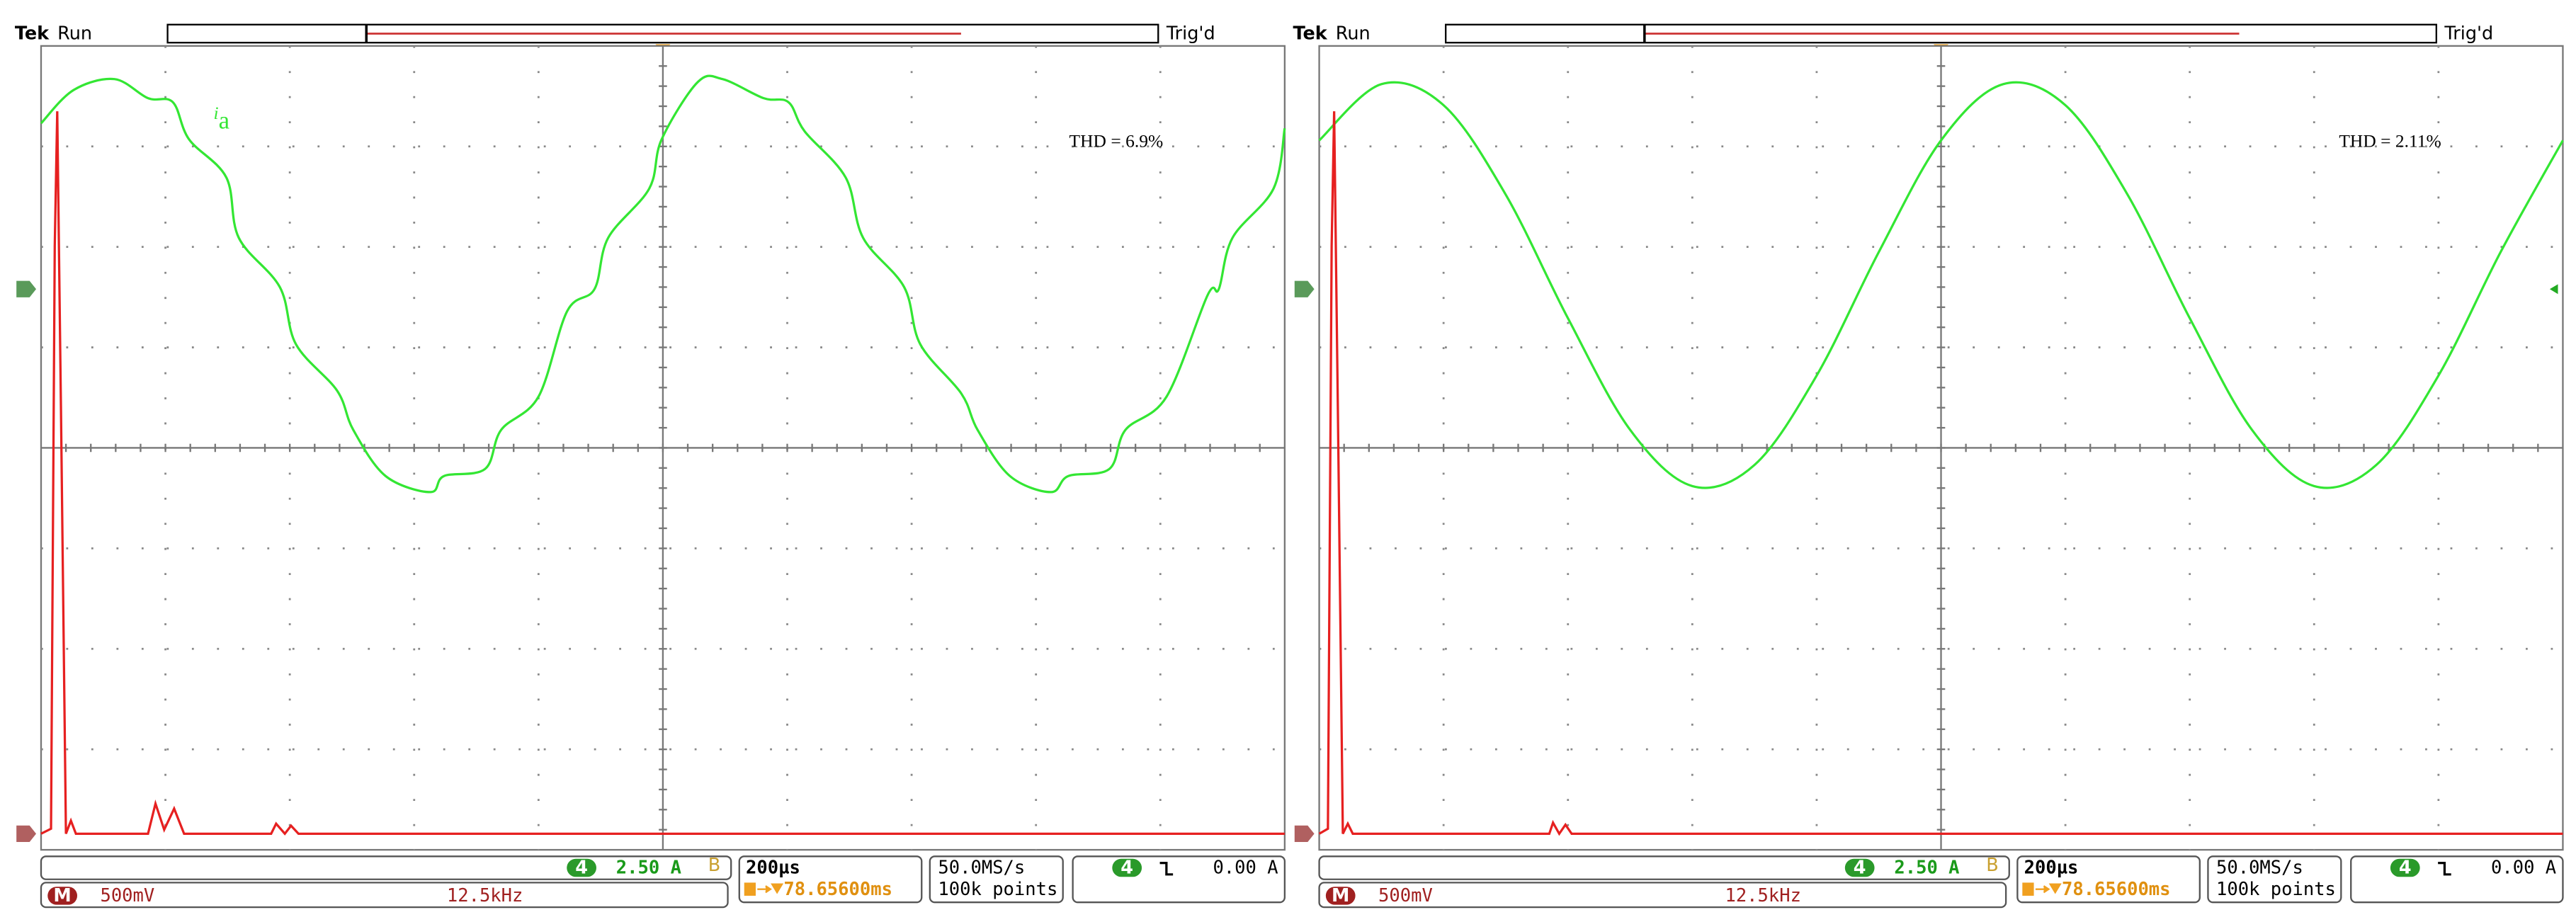  Describe the element at coordinates (216, 113) in the screenshot. I see `trace-label-main: i` at that location.